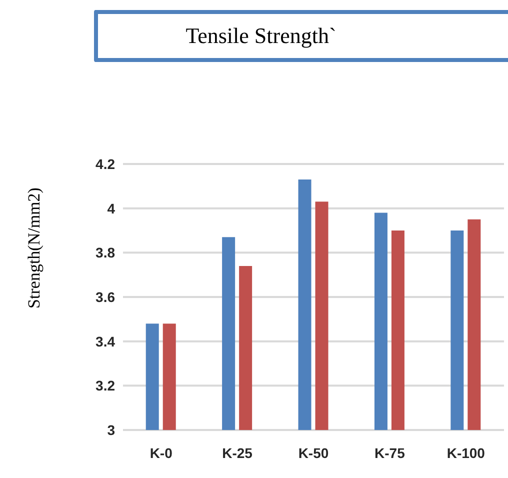 Image resolution: width=508 pixels, height=478 pixels. I want to click on y-tick-label: 3.2, so click(106, 386).